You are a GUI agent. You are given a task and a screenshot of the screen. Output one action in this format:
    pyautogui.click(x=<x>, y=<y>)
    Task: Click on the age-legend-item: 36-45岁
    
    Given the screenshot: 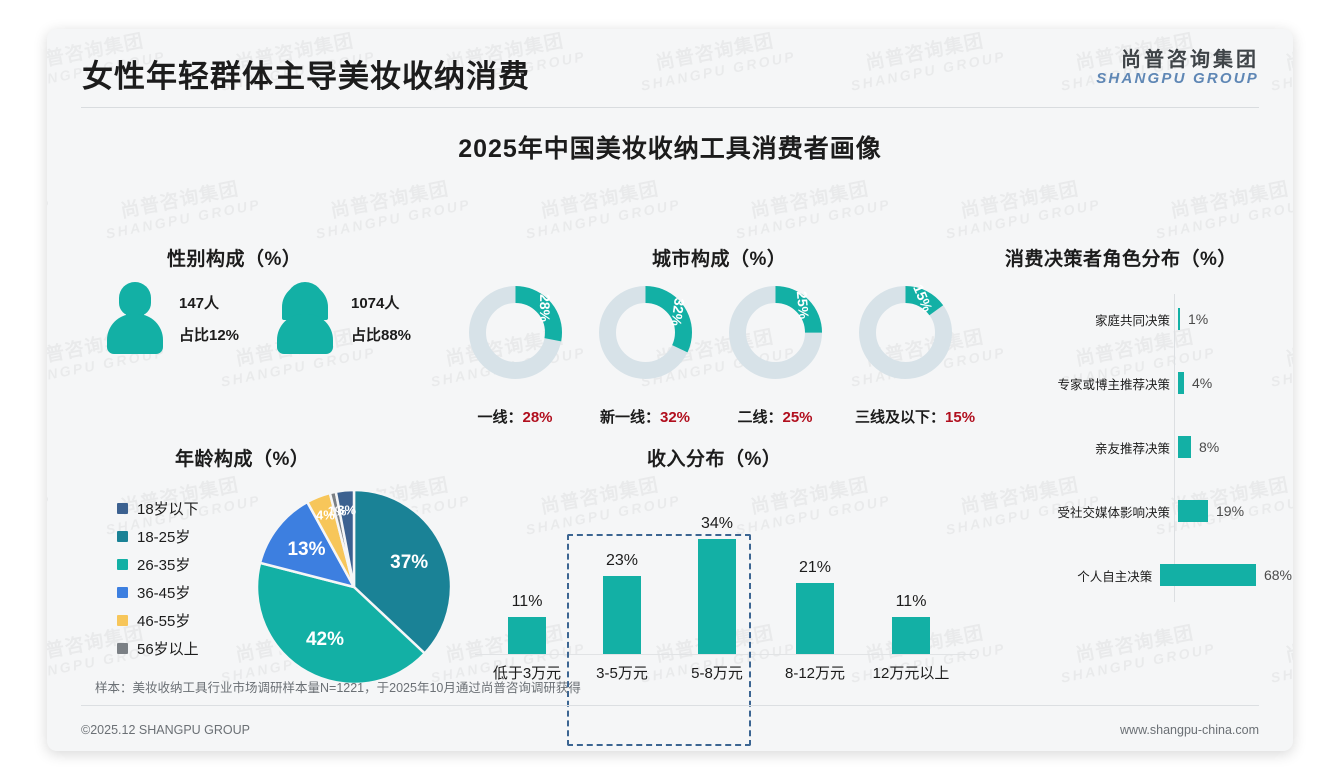 What is the action you would take?
    pyautogui.click(x=158, y=592)
    